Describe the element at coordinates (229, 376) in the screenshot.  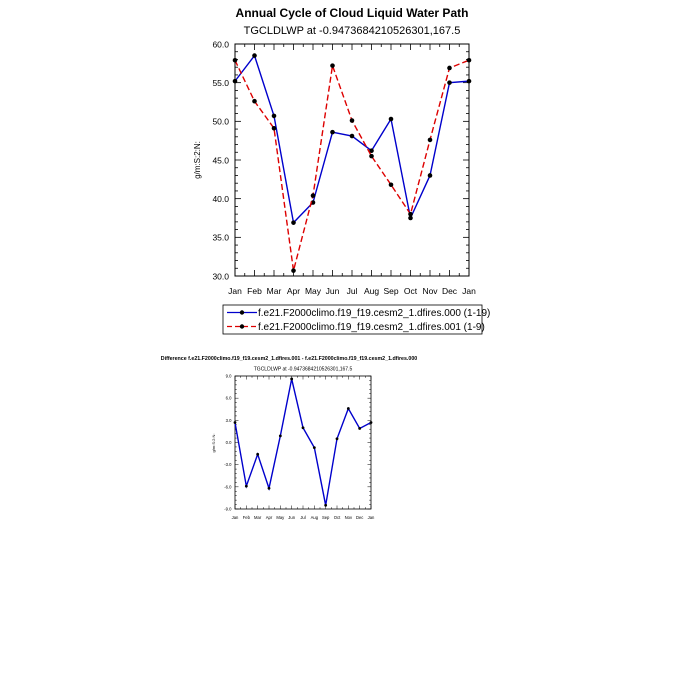
I see `y-tick-label: 9.0` at that location.